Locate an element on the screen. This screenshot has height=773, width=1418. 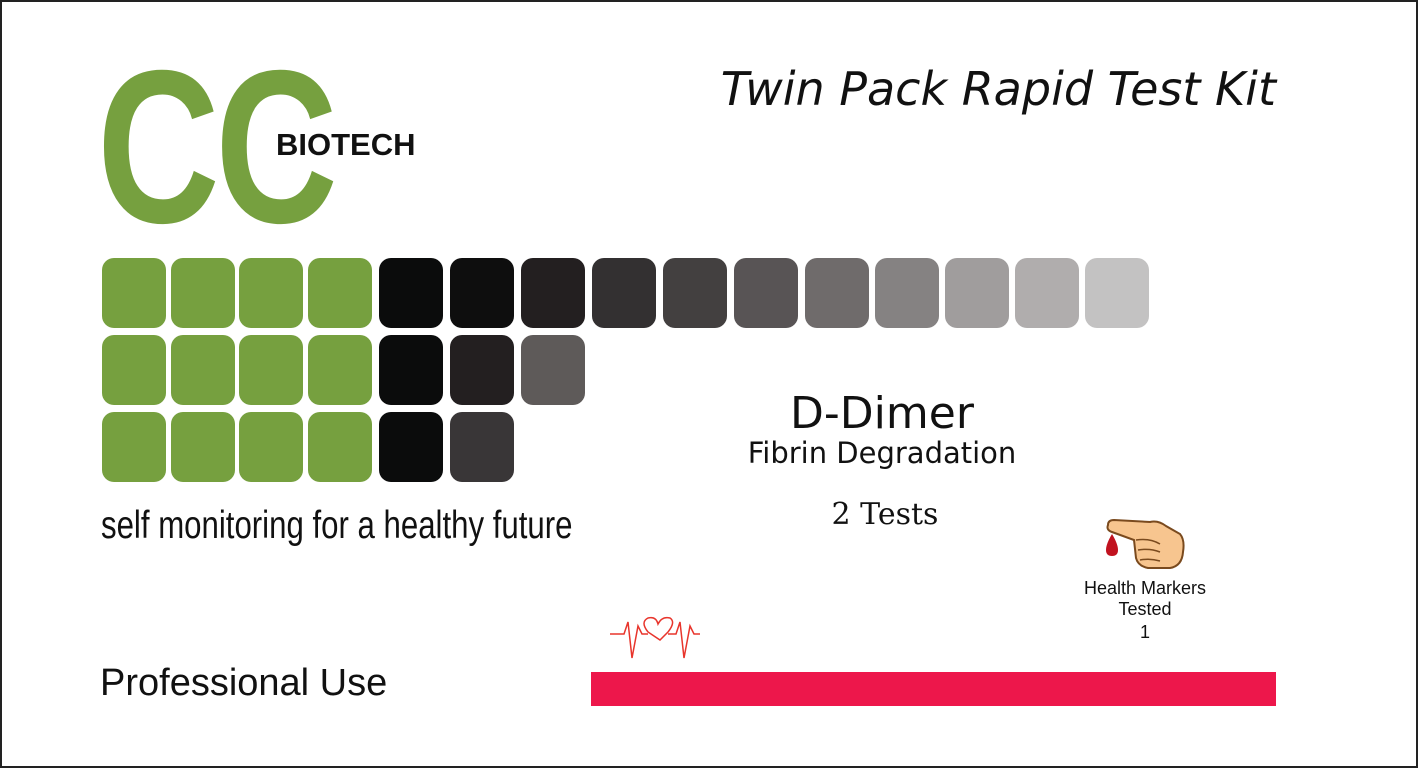
product-name: D-Dimer is located at coordinates (882, 413).